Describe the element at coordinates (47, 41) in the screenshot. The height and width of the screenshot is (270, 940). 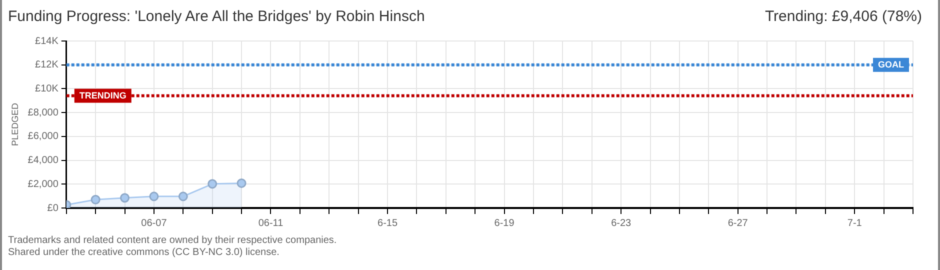
I see `y-tick-label: £14K` at that location.